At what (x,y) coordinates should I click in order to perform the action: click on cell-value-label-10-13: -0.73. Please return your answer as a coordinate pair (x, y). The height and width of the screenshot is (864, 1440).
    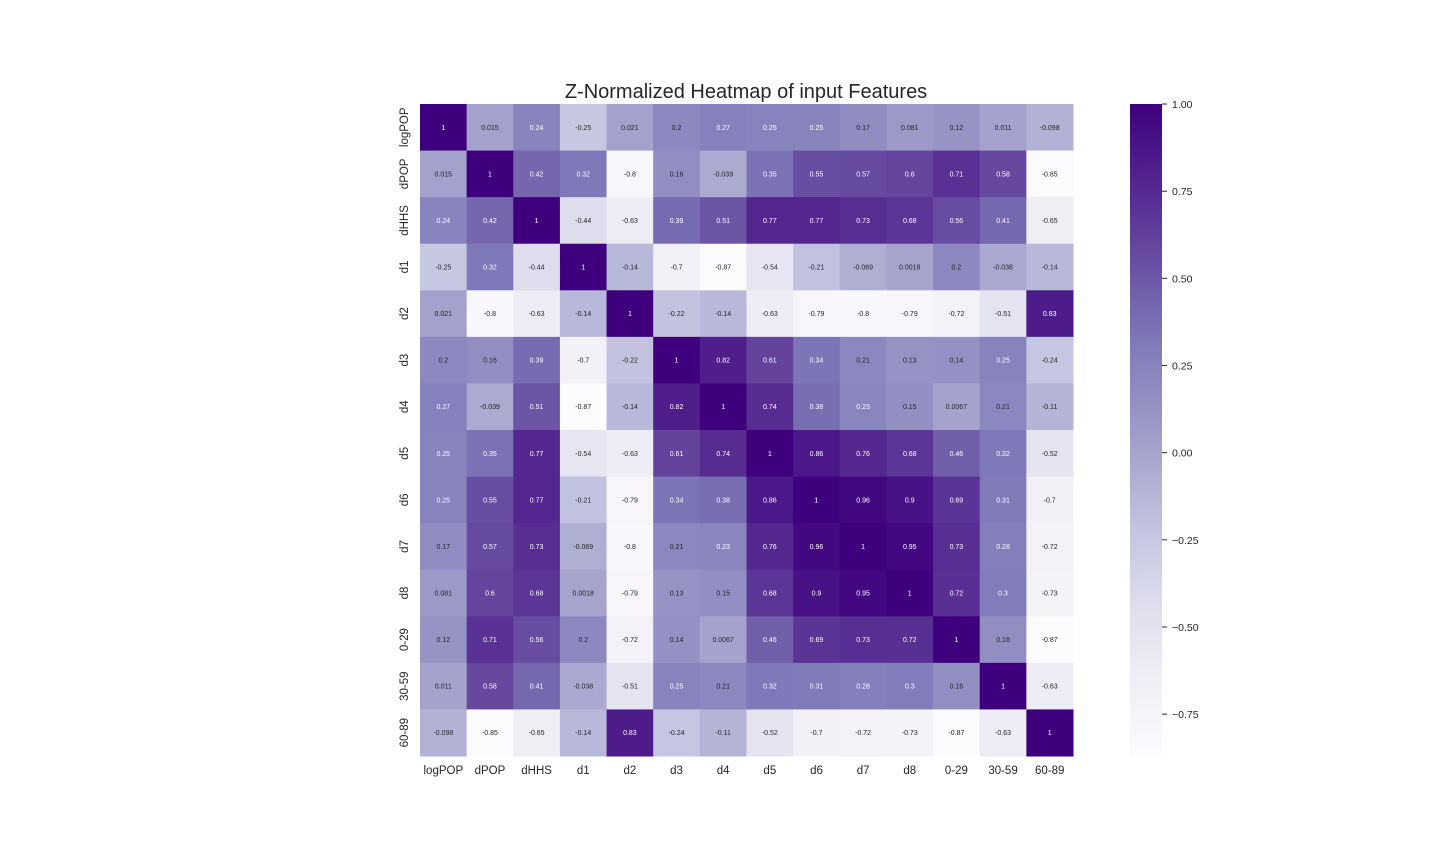
    Looking at the image, I should click on (1050, 594).